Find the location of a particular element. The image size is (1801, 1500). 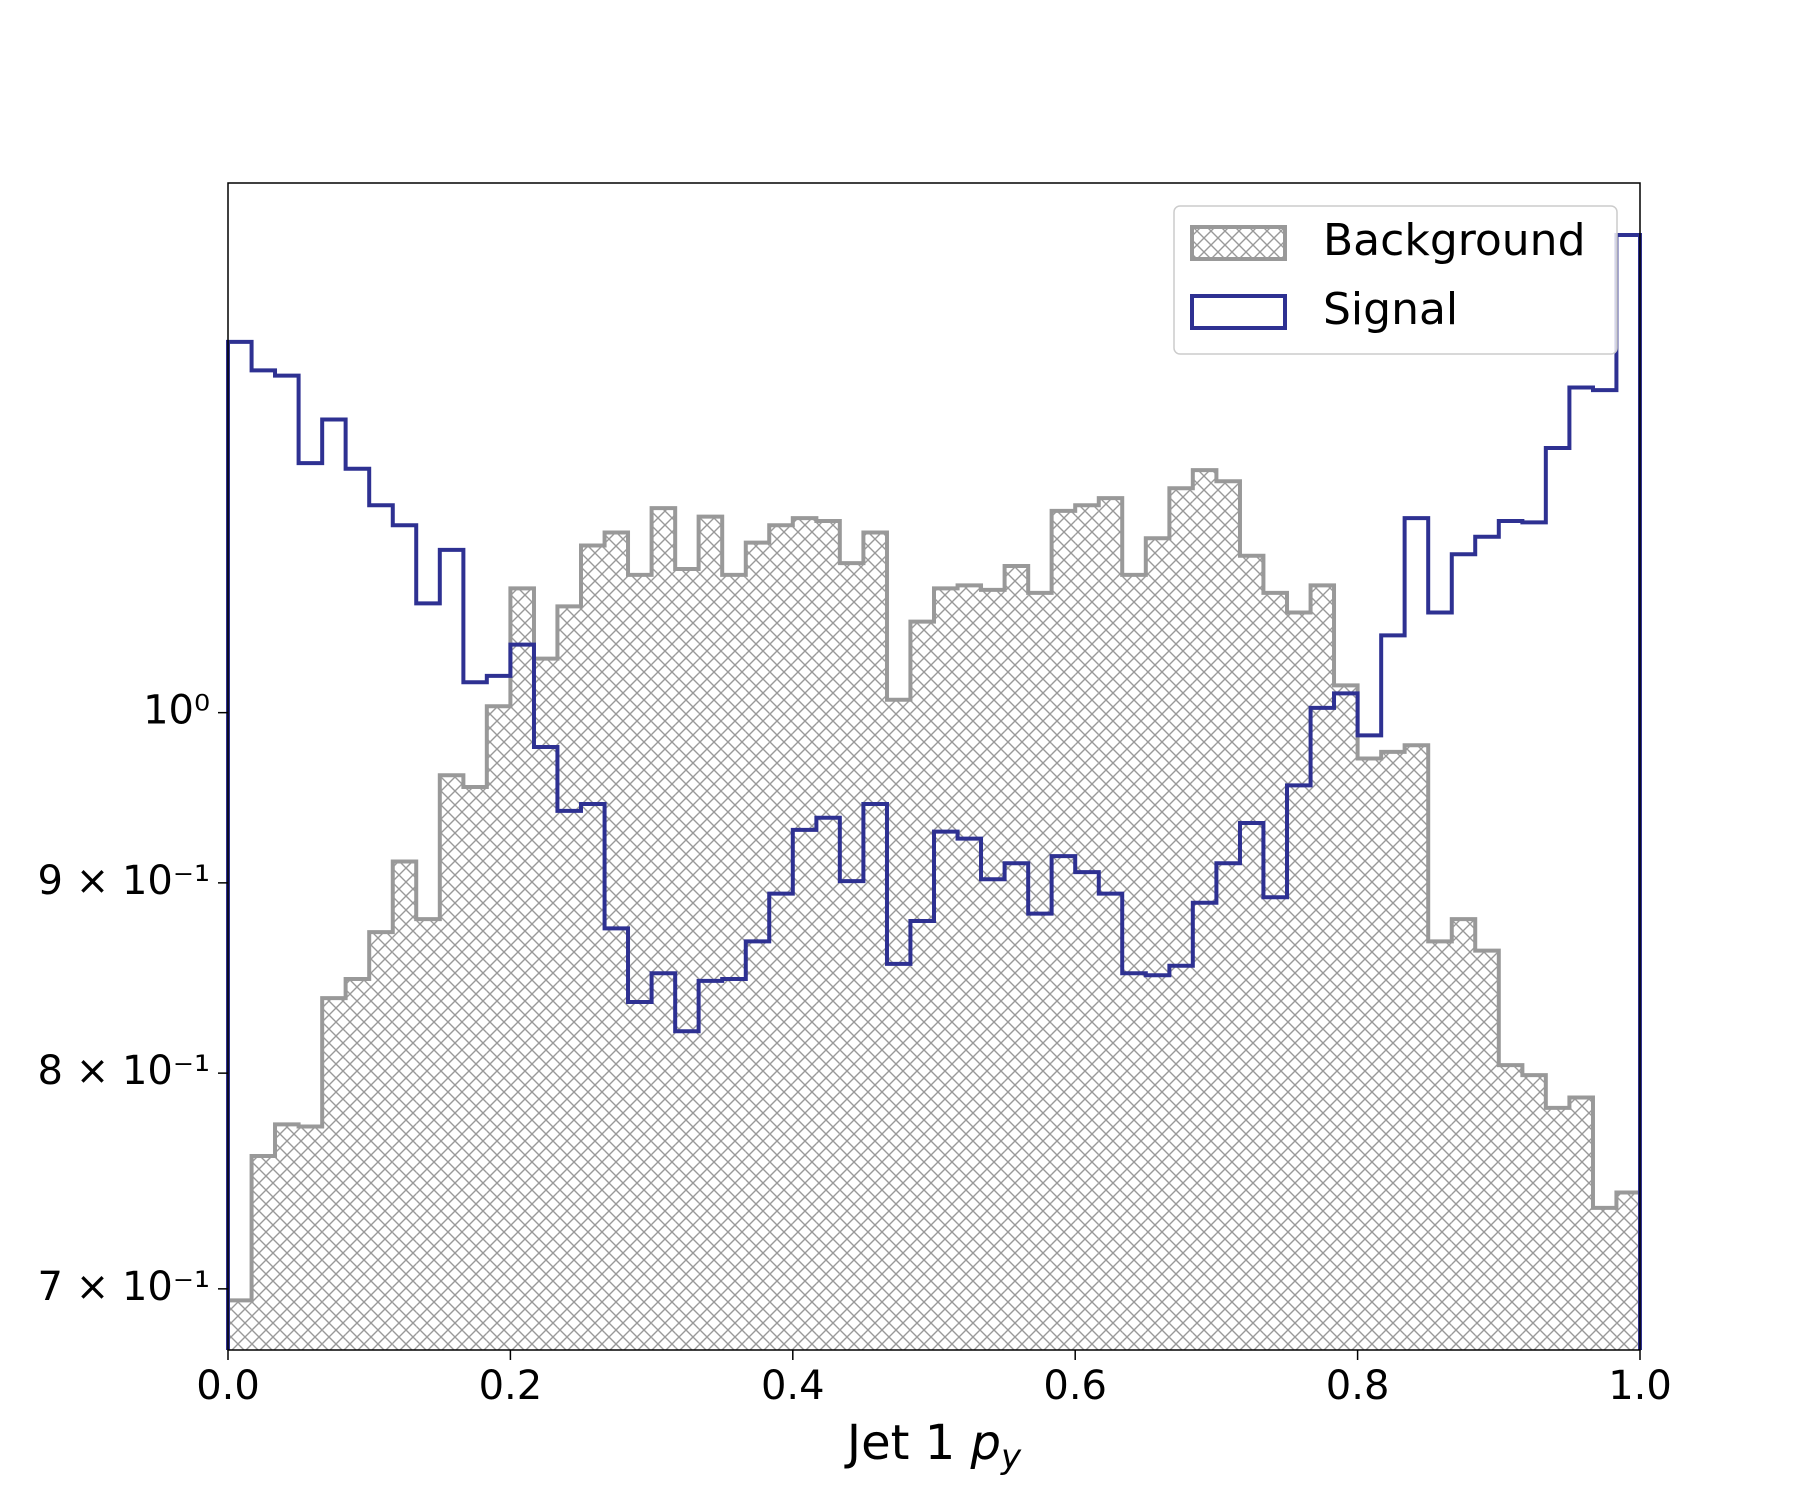

x-tick-label: 1.0 is located at coordinates (1640, 1386).